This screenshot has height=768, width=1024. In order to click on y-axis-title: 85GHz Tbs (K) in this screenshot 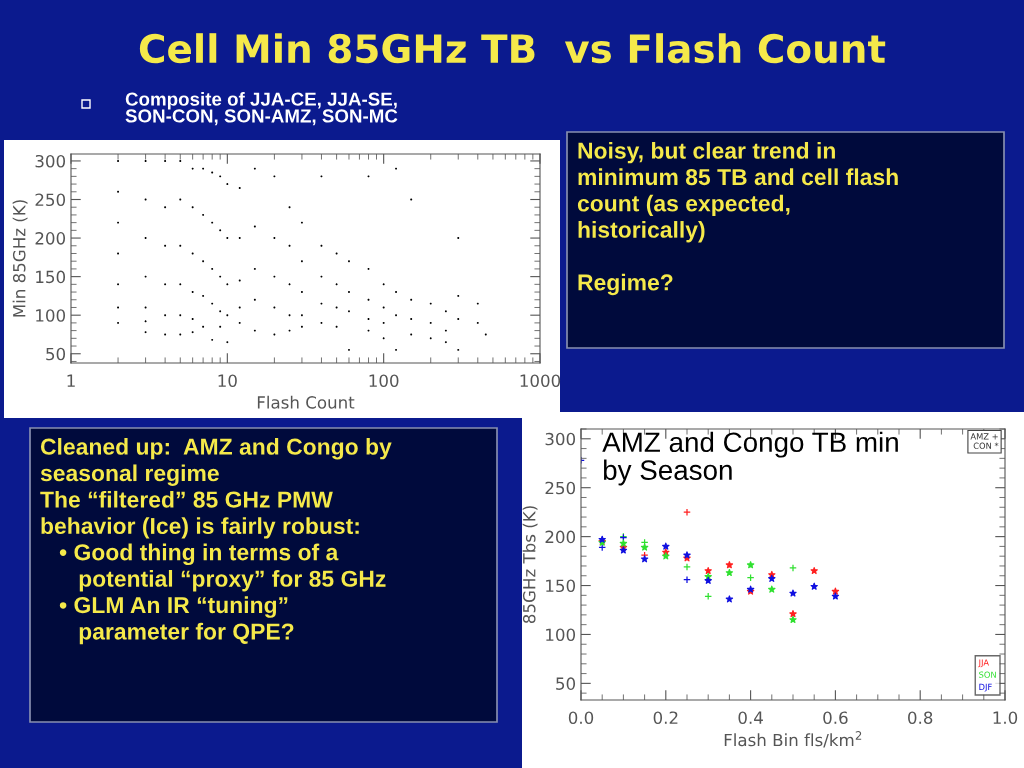, I will do `click(530, 565)`.